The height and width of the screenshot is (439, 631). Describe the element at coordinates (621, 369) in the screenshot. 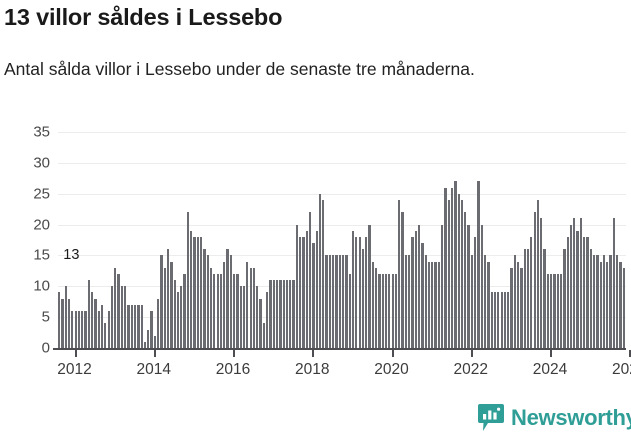

I see `x-axis-tick-label: 2026` at that location.